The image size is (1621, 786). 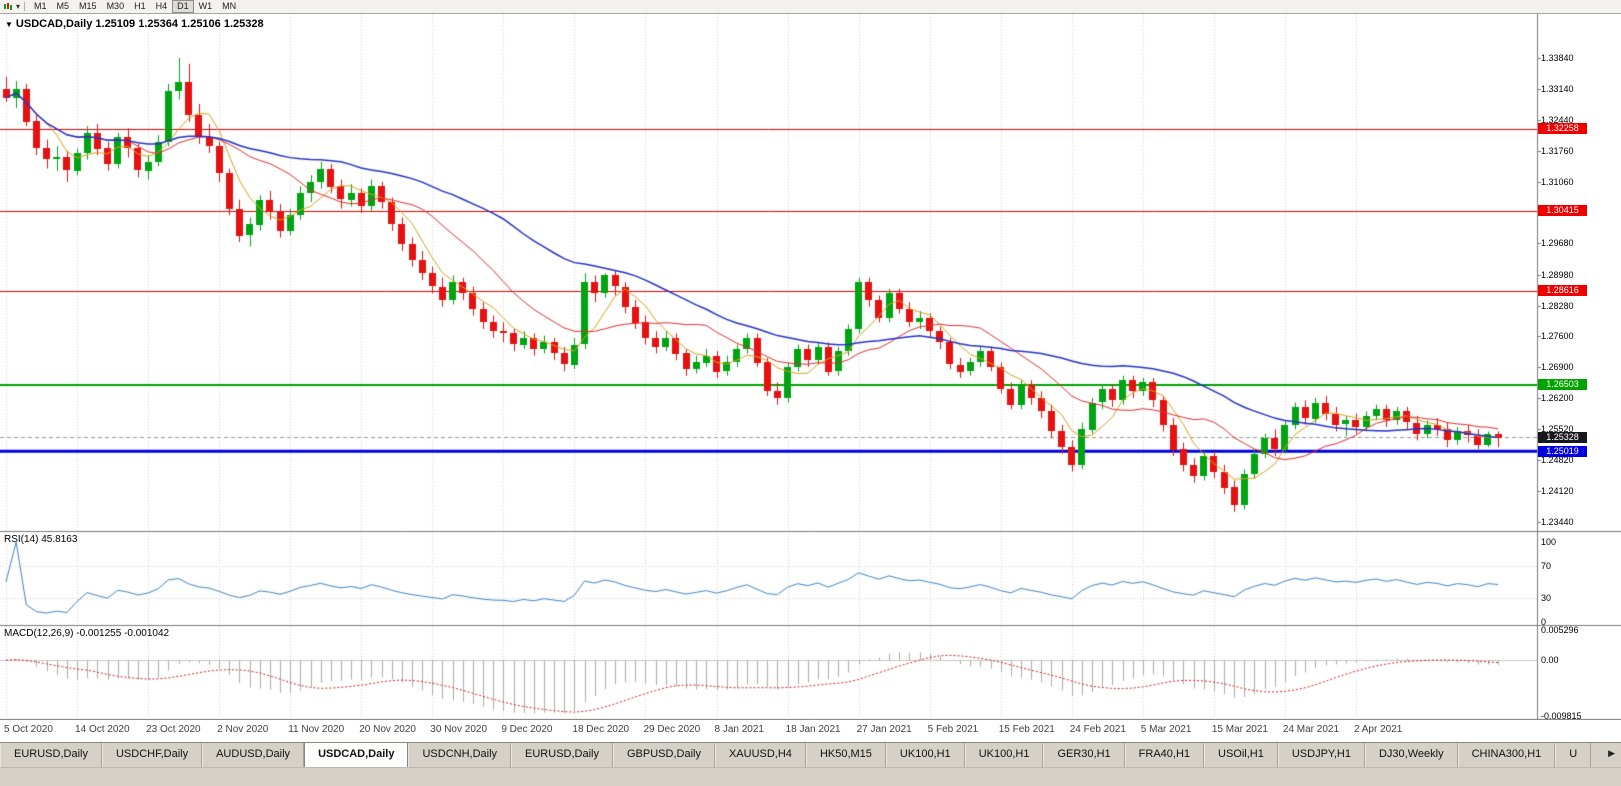 What do you see at coordinates (845, 755) in the screenshot?
I see `chart-tab-hk50-m15: HK50,M15` at bounding box center [845, 755].